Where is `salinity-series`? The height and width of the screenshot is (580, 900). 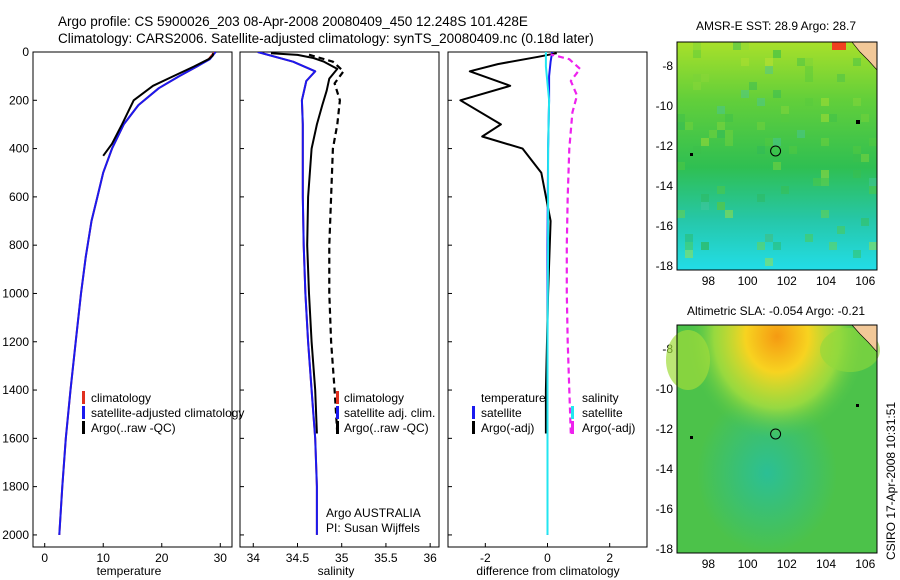 salinity-series is located at coordinates (301, 293).